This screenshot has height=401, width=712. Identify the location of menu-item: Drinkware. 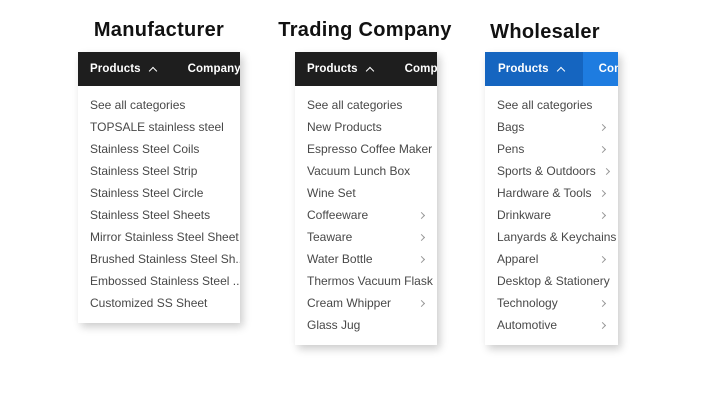
(551, 215).